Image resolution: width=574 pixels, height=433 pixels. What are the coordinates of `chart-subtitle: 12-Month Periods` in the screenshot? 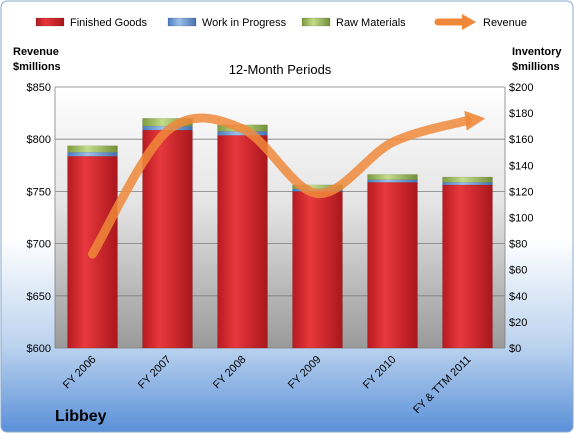 It's located at (280, 69).